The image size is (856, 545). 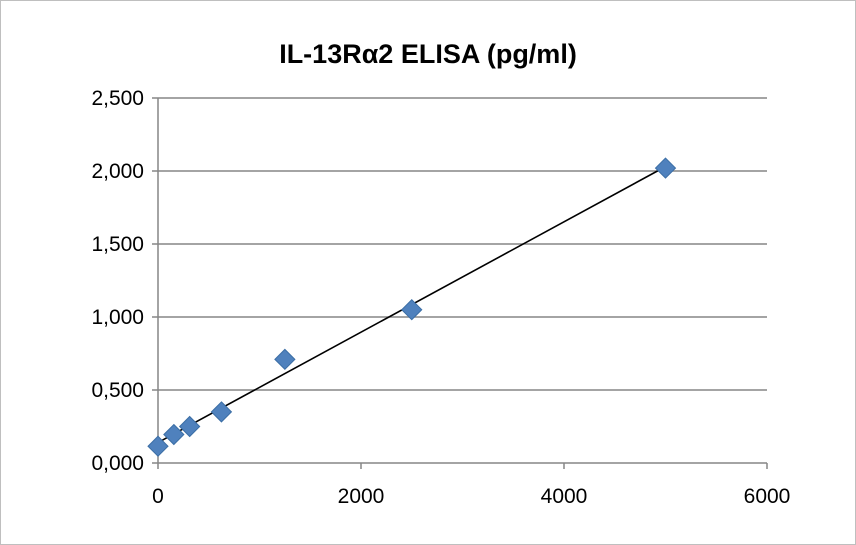 What do you see at coordinates (471, 496) in the screenshot?
I see `x-axis-tick-labels: 0 2000 4000 6000` at bounding box center [471, 496].